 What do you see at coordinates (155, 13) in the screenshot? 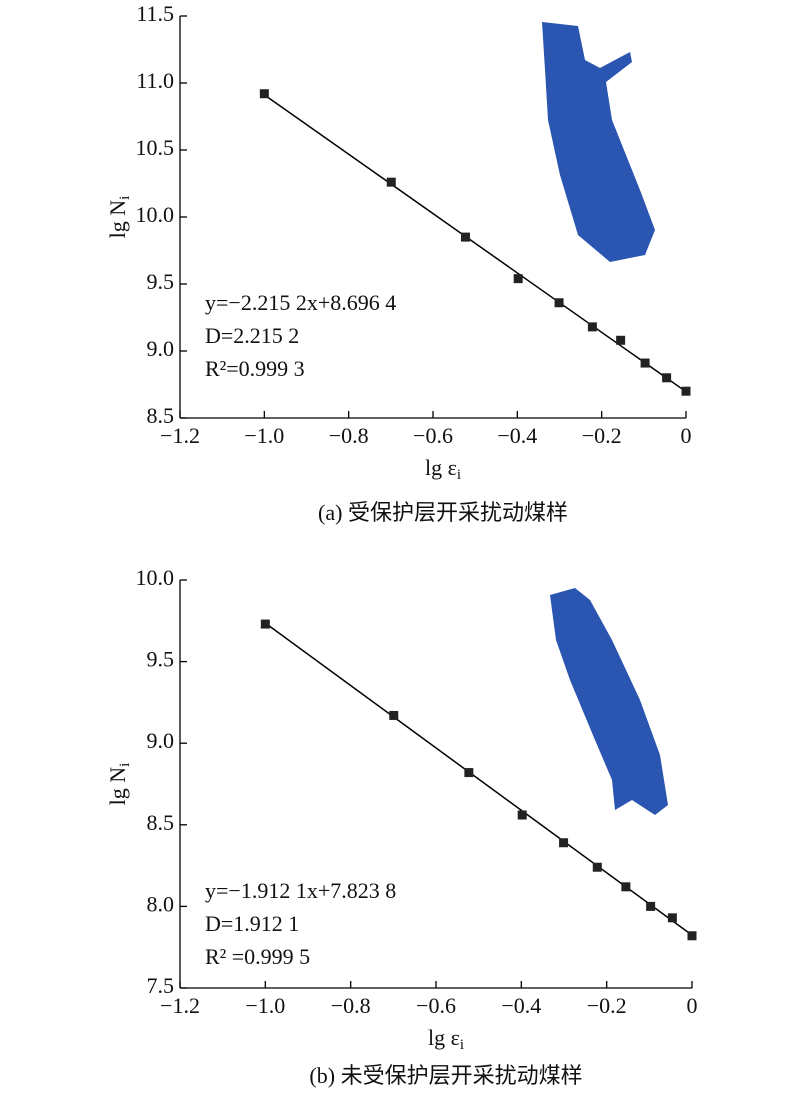
I see `y-tick-label: 11.5` at bounding box center [155, 13].